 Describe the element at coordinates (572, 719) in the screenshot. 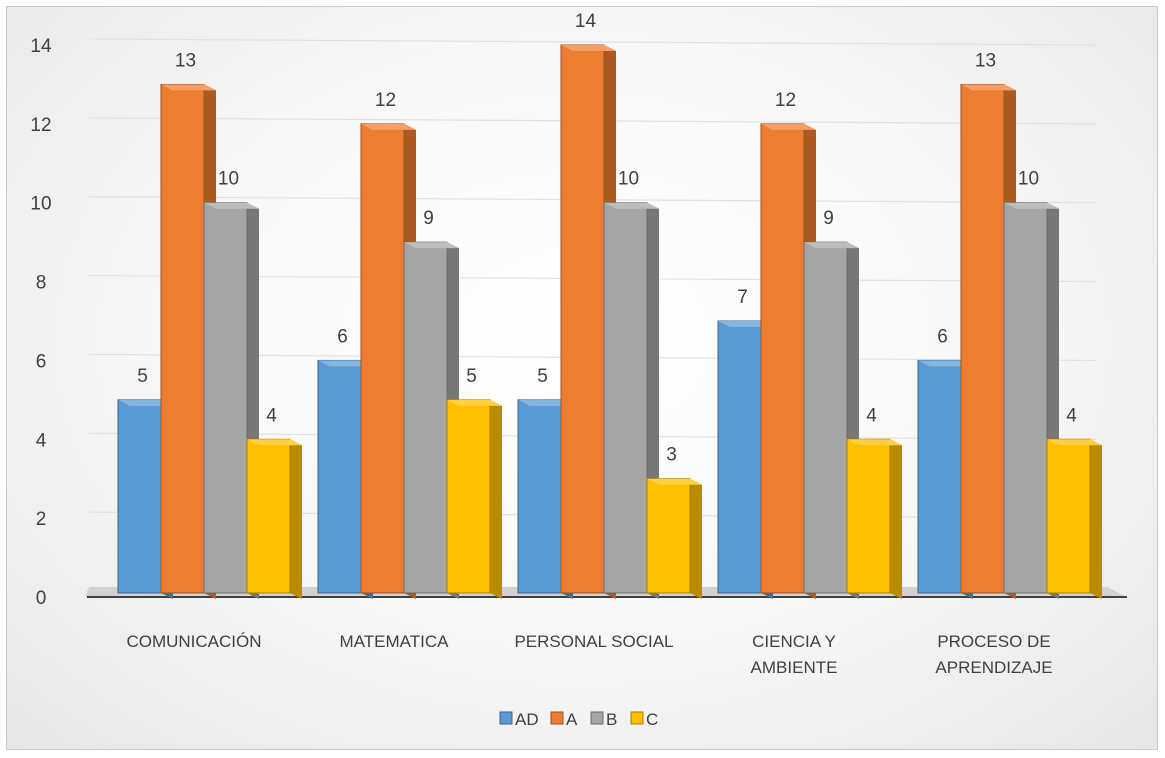

I see `legend-label-a: A` at that location.